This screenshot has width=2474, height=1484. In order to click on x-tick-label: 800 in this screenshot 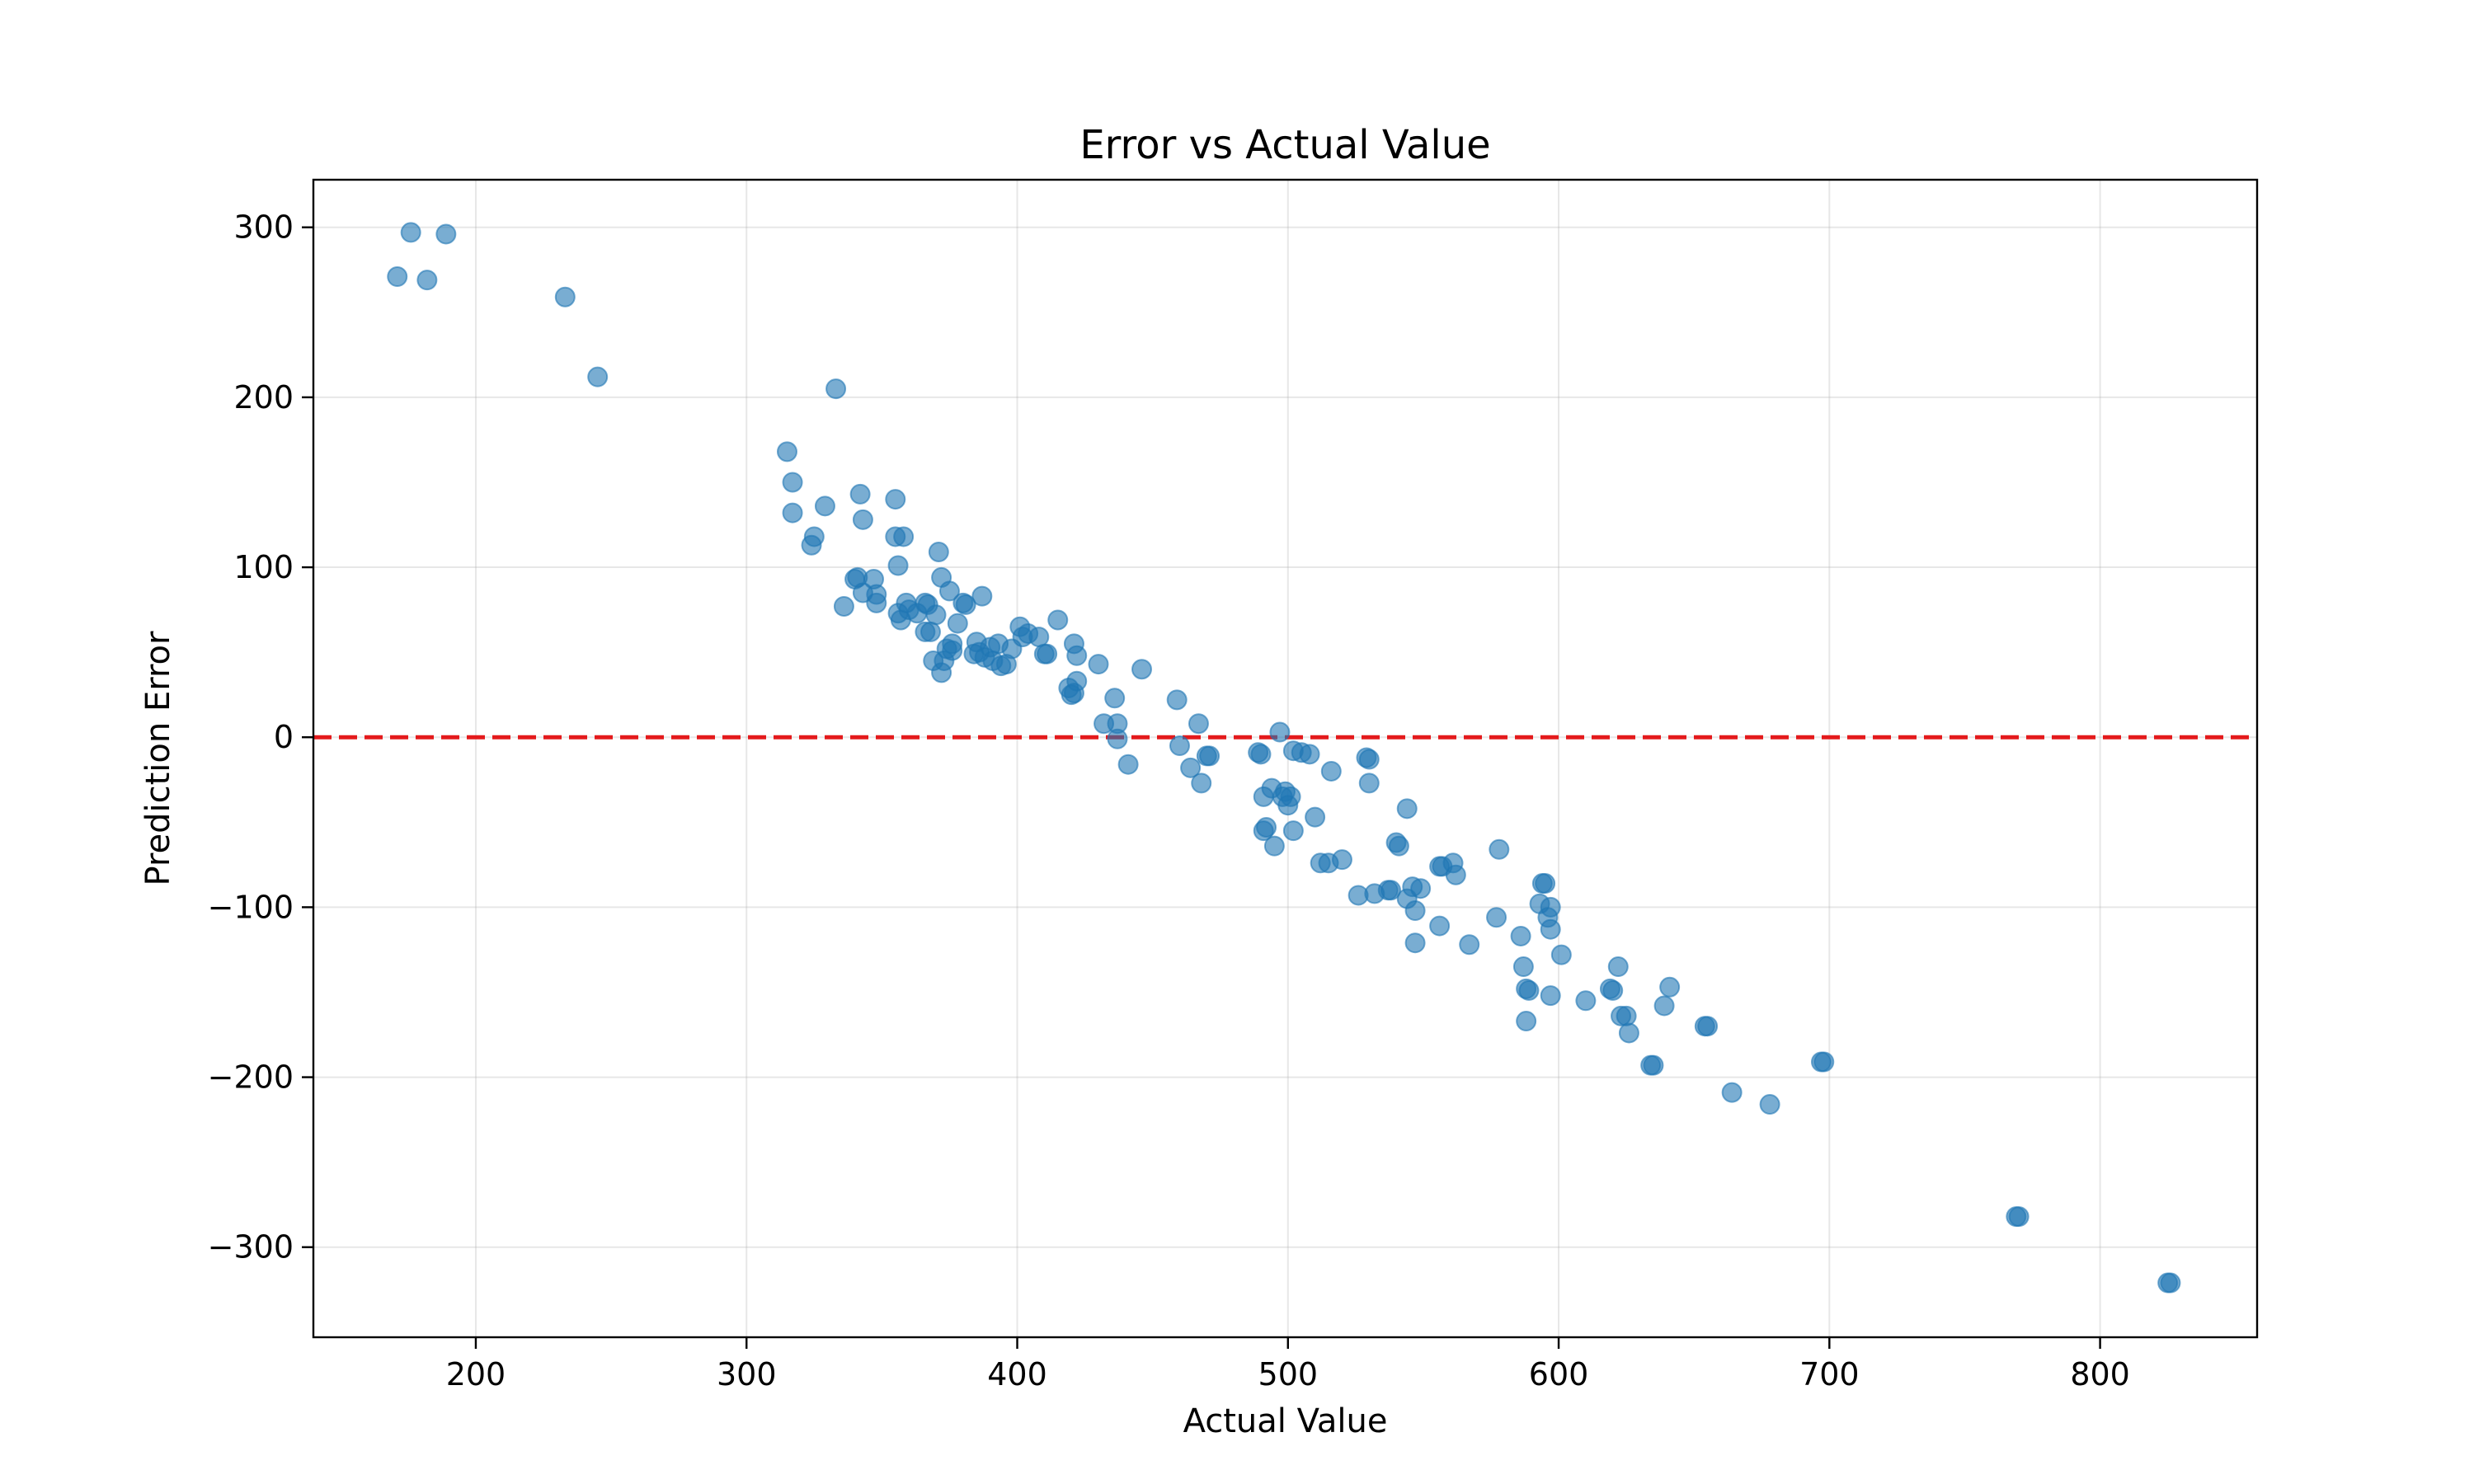, I will do `click(2100, 1374)`.